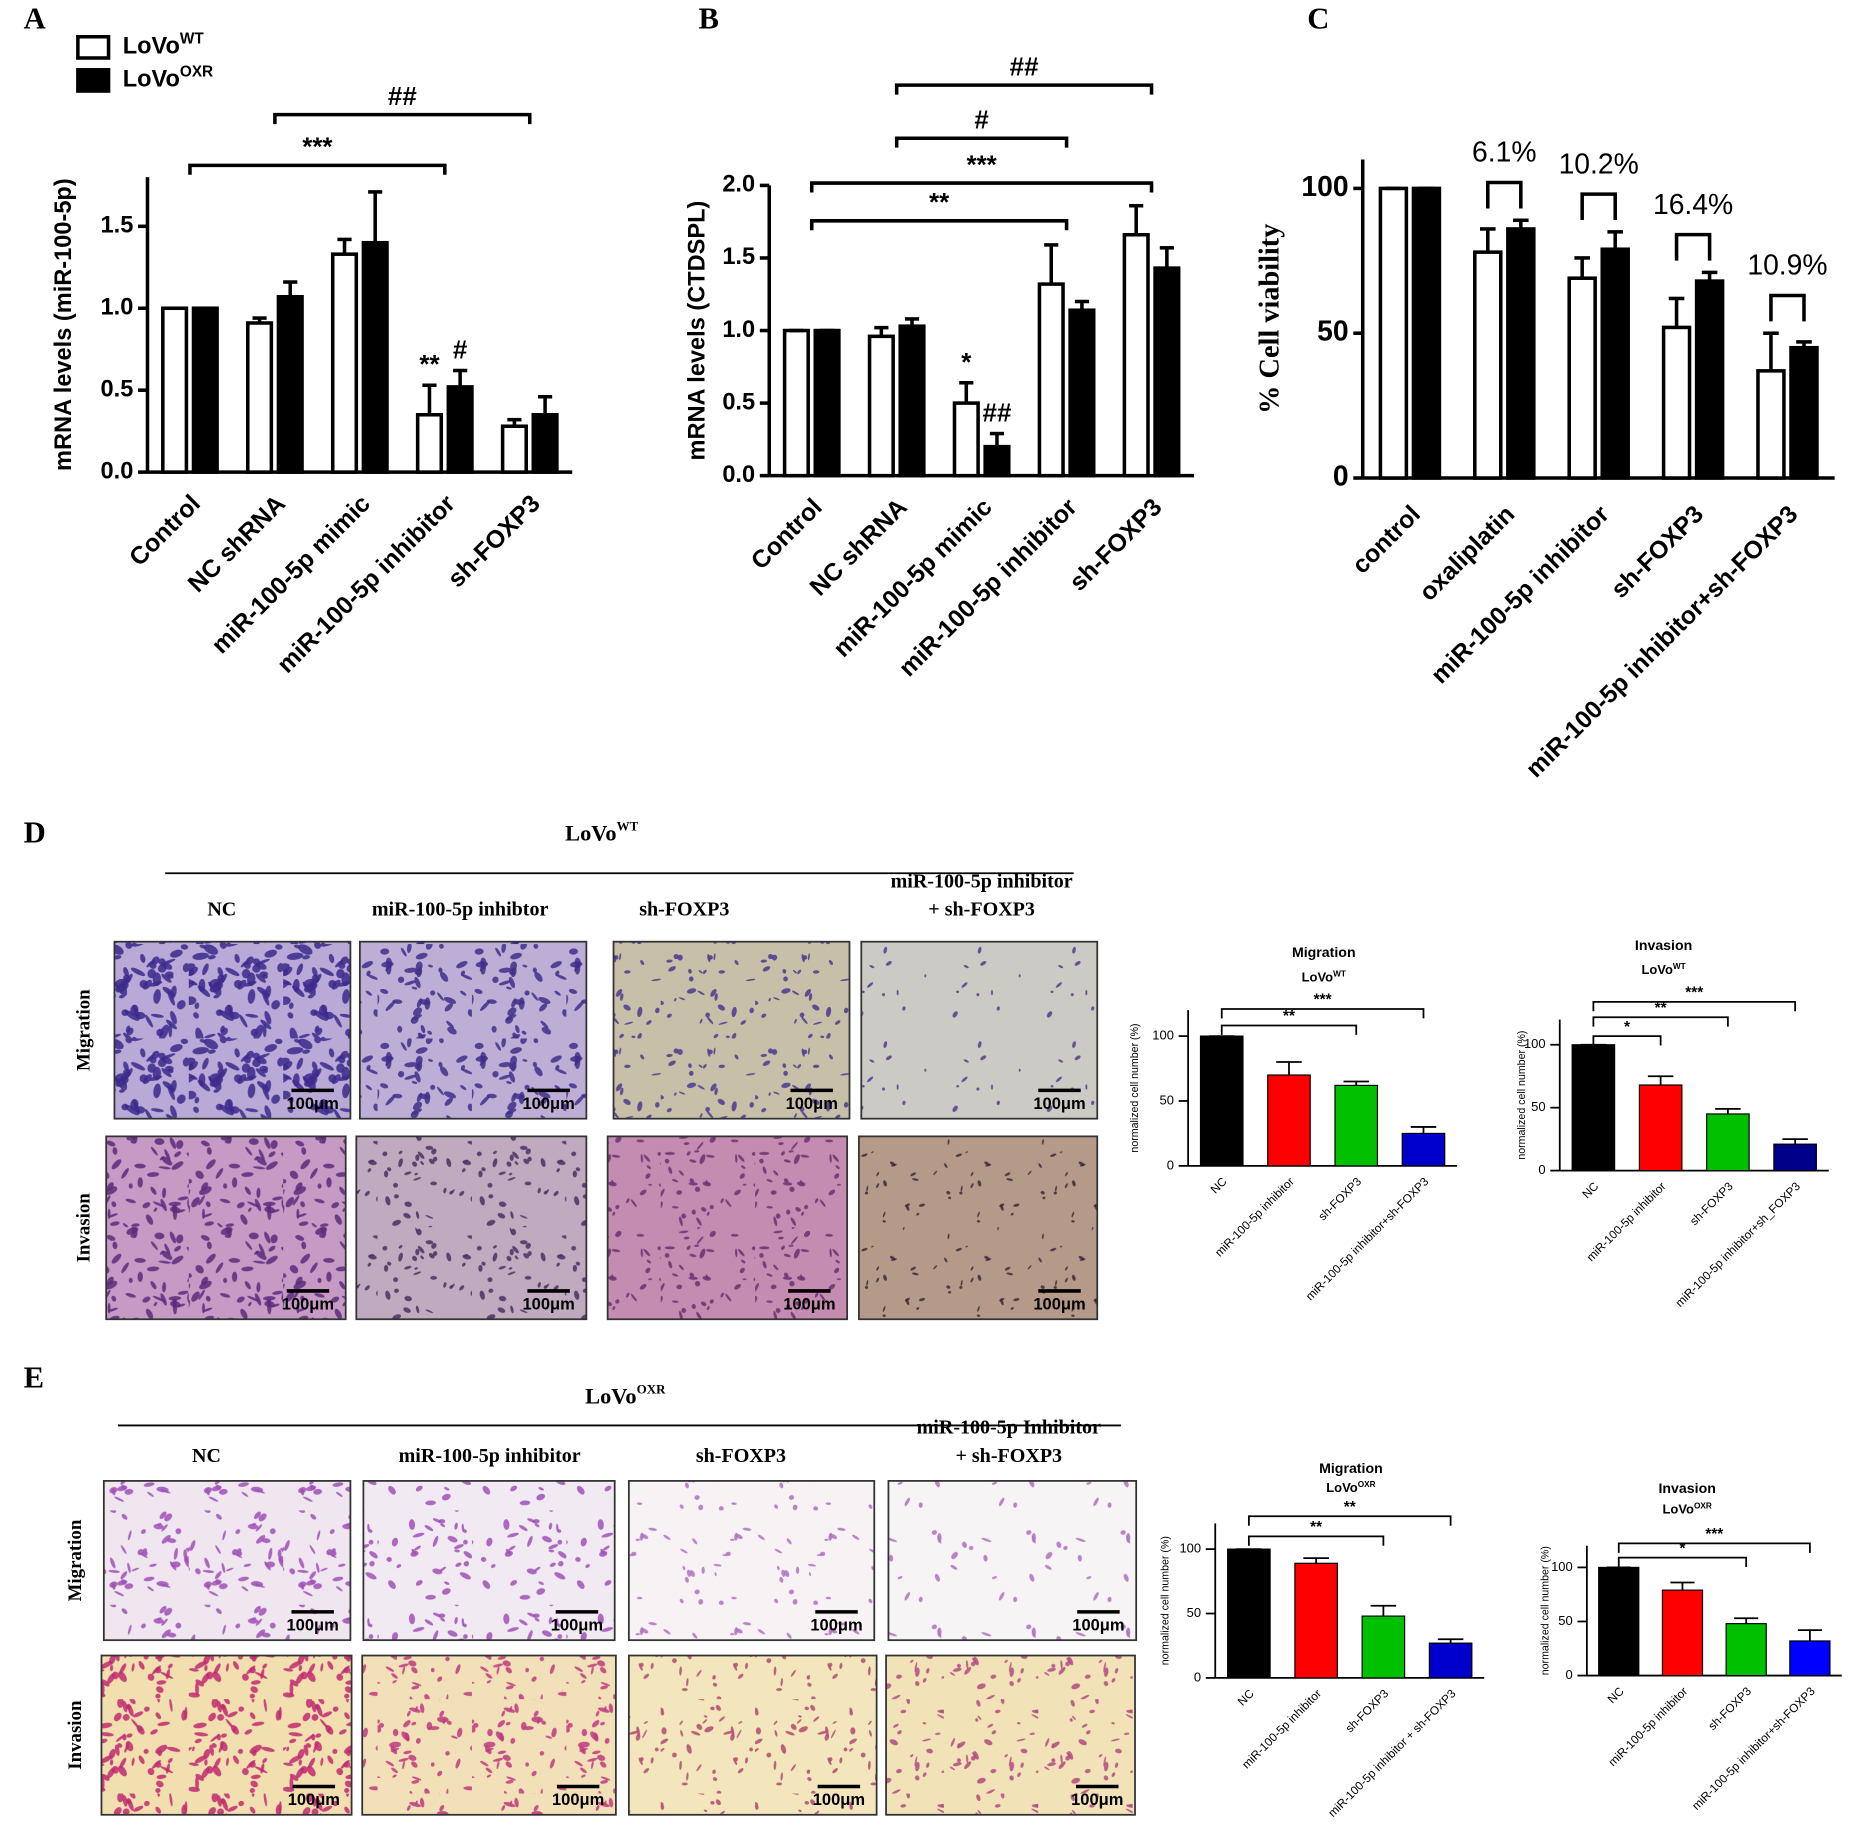  What do you see at coordinates (402, 97) in the screenshot?
I see `significance-label: ##` at bounding box center [402, 97].